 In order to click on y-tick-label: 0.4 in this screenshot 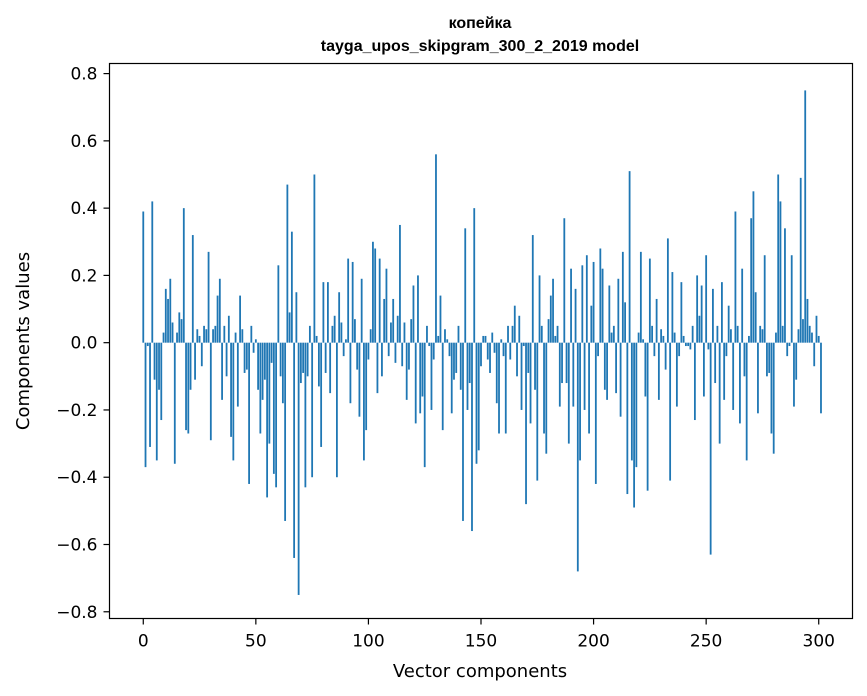, I will do `click(83, 209)`.